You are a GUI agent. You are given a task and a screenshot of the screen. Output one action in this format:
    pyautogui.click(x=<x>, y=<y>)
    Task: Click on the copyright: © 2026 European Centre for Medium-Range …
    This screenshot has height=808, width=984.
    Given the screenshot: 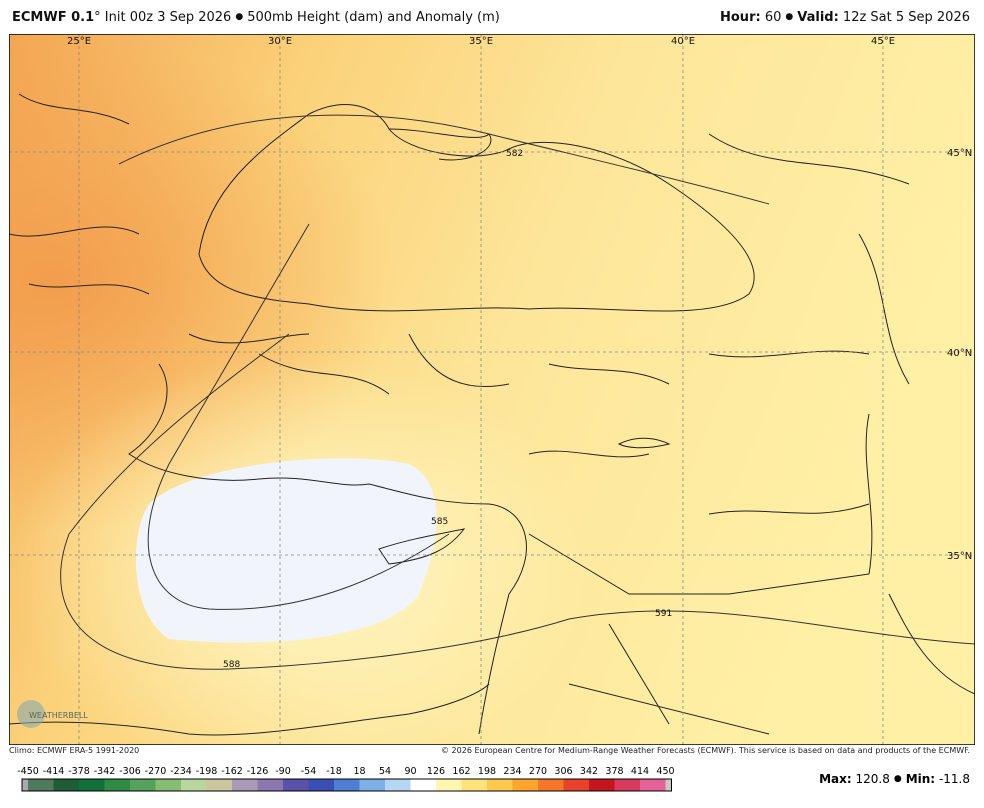 What is the action you would take?
    pyautogui.click(x=705, y=750)
    